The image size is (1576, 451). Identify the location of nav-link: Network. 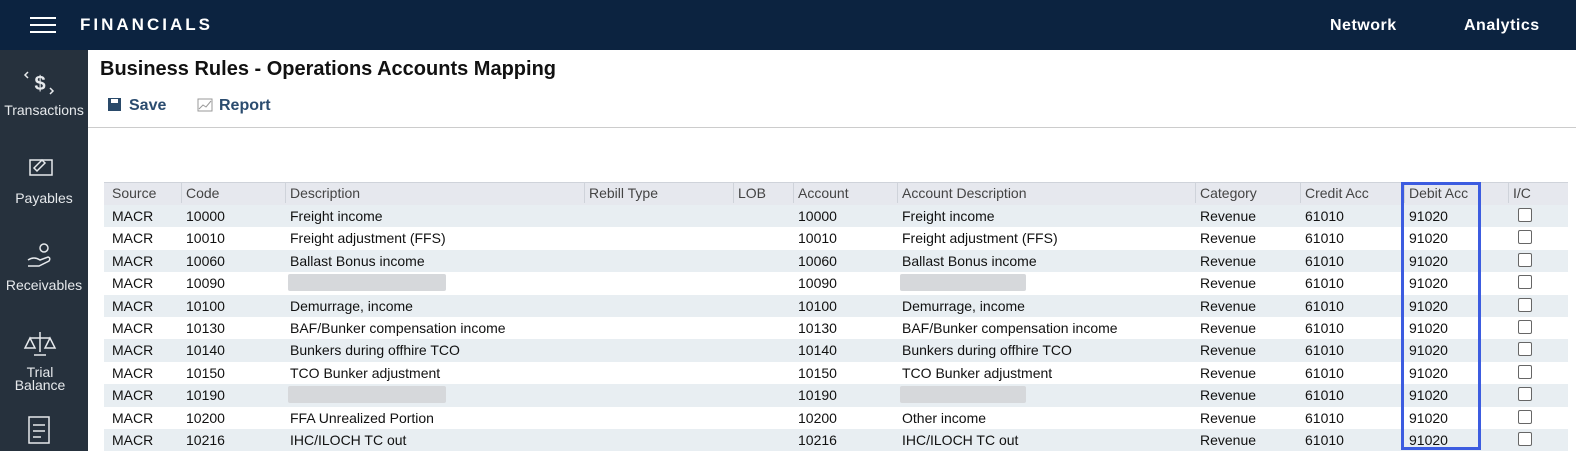
(1363, 25).